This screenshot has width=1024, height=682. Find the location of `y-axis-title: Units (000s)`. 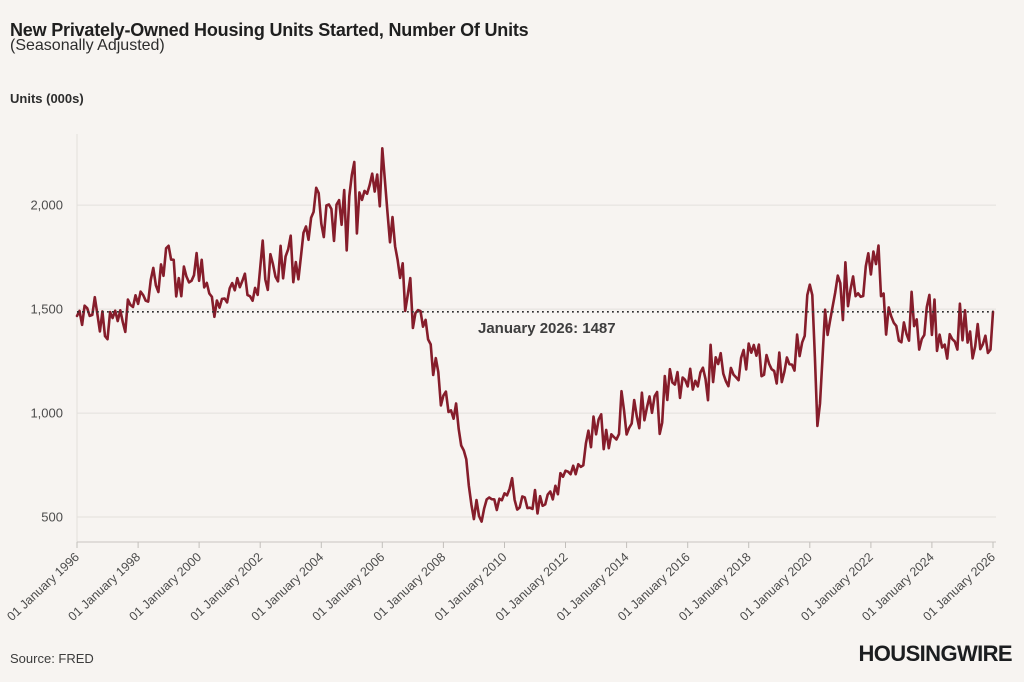

y-axis-title: Units (000s) is located at coordinates (47, 98).